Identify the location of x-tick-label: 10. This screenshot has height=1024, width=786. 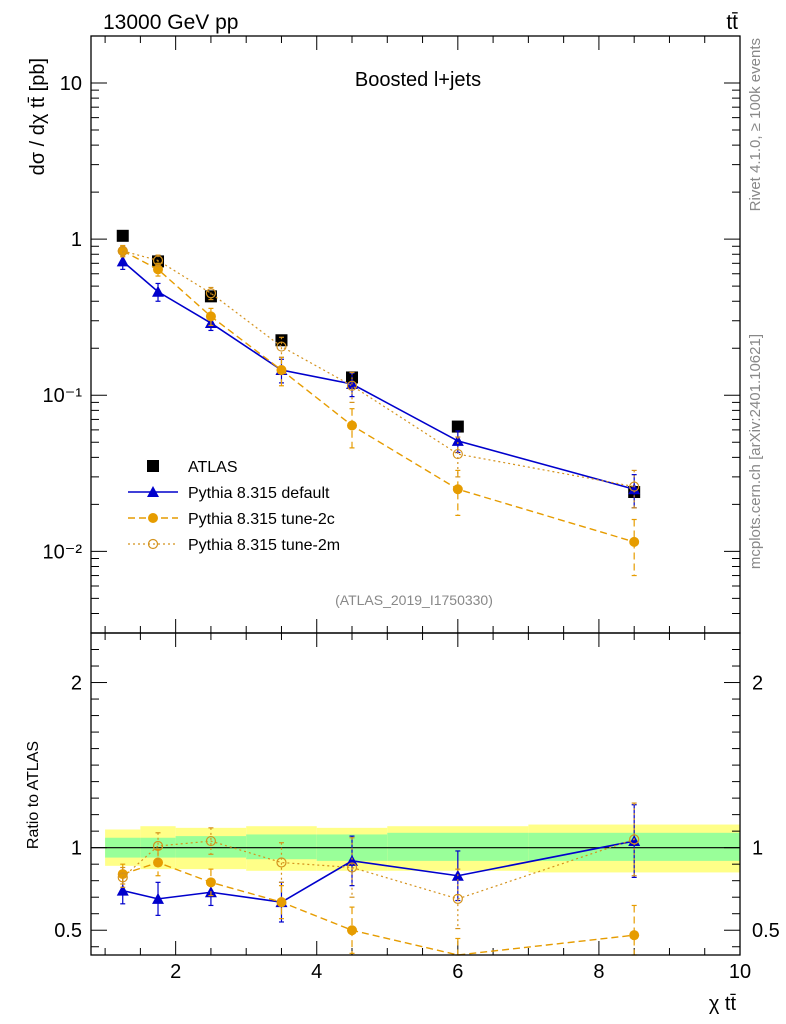
(740, 972).